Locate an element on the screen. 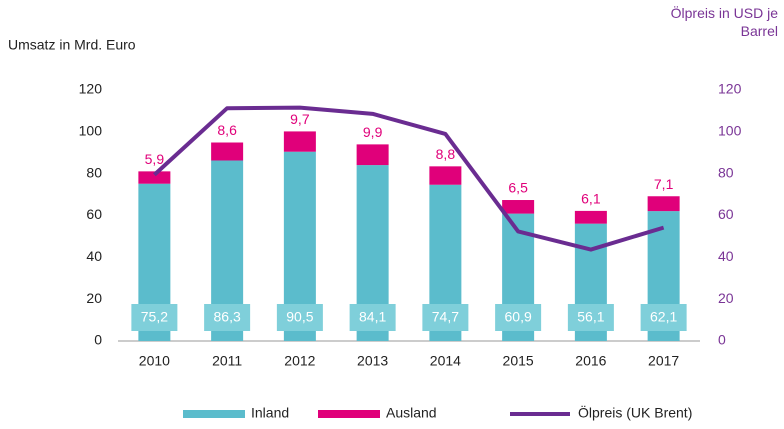 Image resolution: width=784 pixels, height=429 pixels. x-tick-label: 2011 is located at coordinates (227, 361).